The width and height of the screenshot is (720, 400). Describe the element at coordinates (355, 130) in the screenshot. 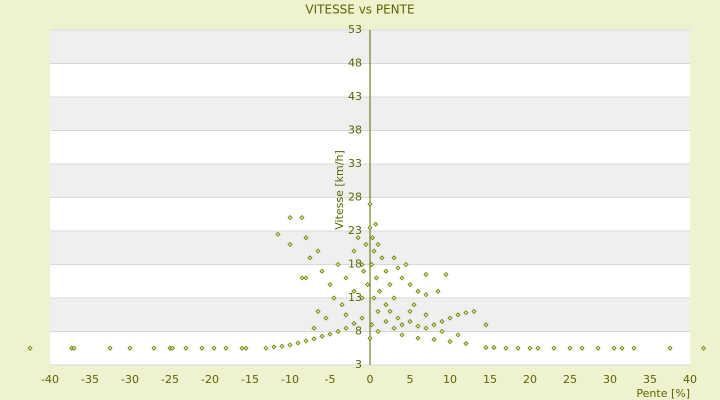

I see `y-tick-label: 38` at that location.